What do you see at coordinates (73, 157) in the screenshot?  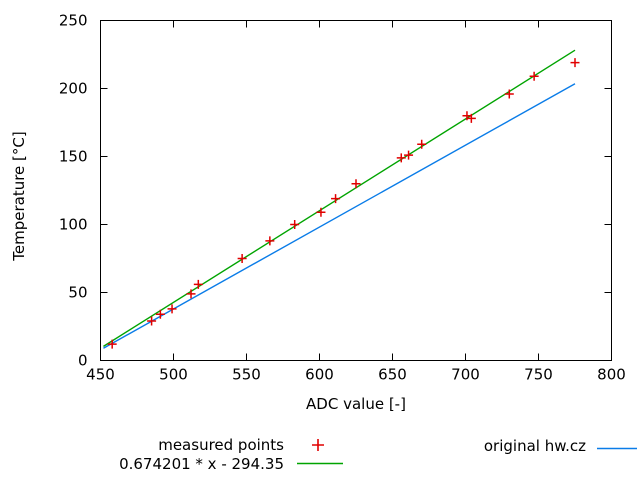 I see `y-tick-label: 150` at bounding box center [73, 157].